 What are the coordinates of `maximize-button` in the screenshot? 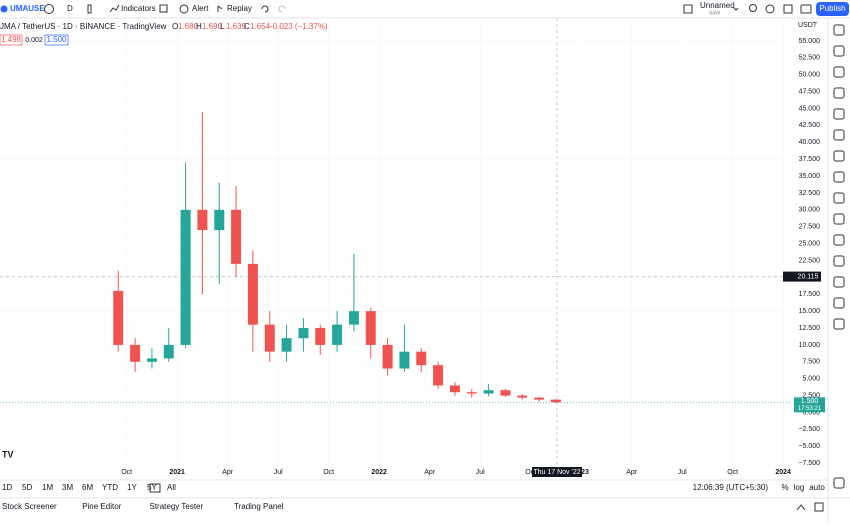 It's located at (819, 507).